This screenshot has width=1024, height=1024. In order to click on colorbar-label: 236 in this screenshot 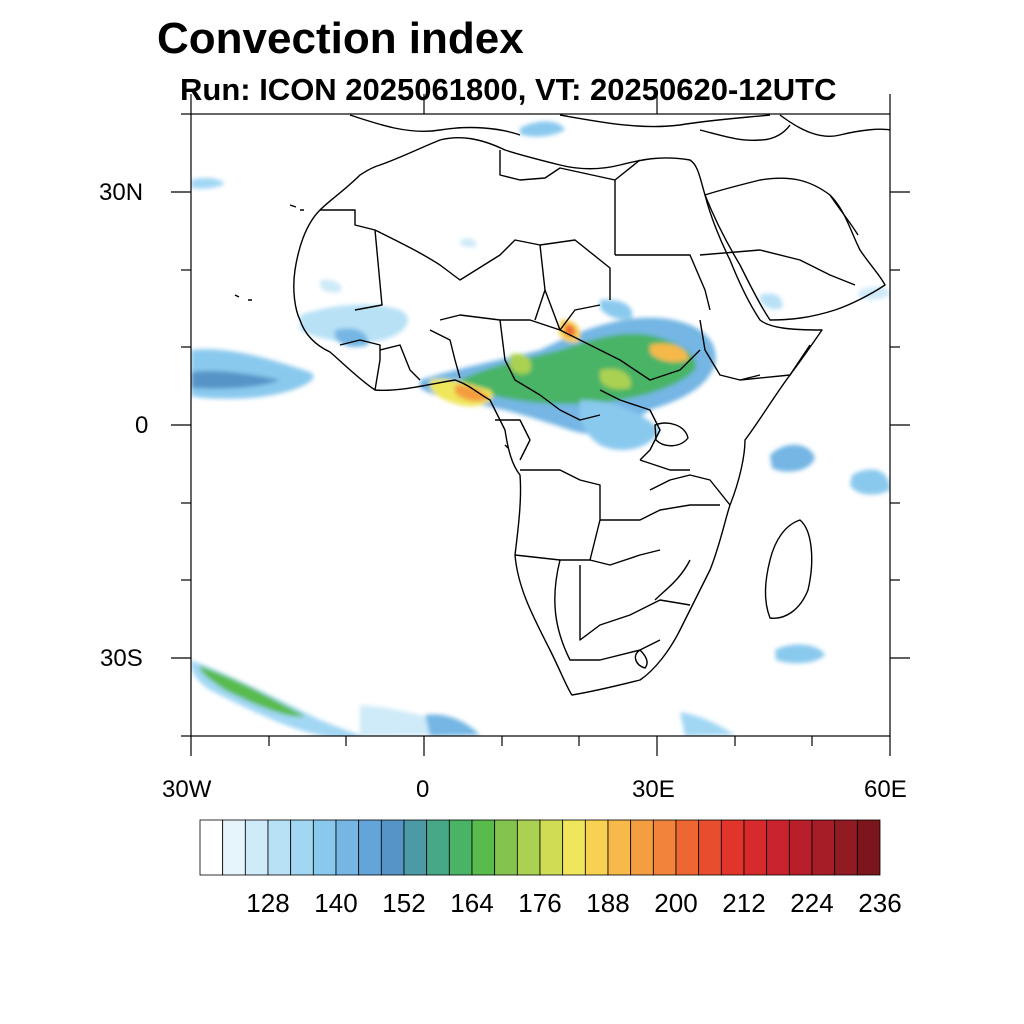, I will do `click(880, 903)`.